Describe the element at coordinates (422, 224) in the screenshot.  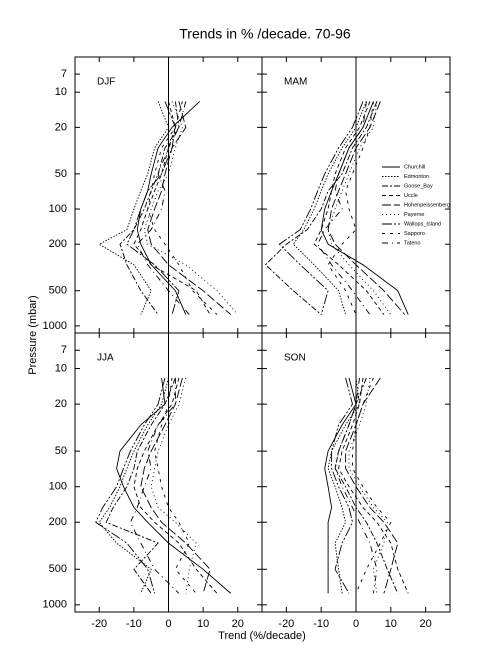
I see `legend-label: Wallops_Island` at that location.